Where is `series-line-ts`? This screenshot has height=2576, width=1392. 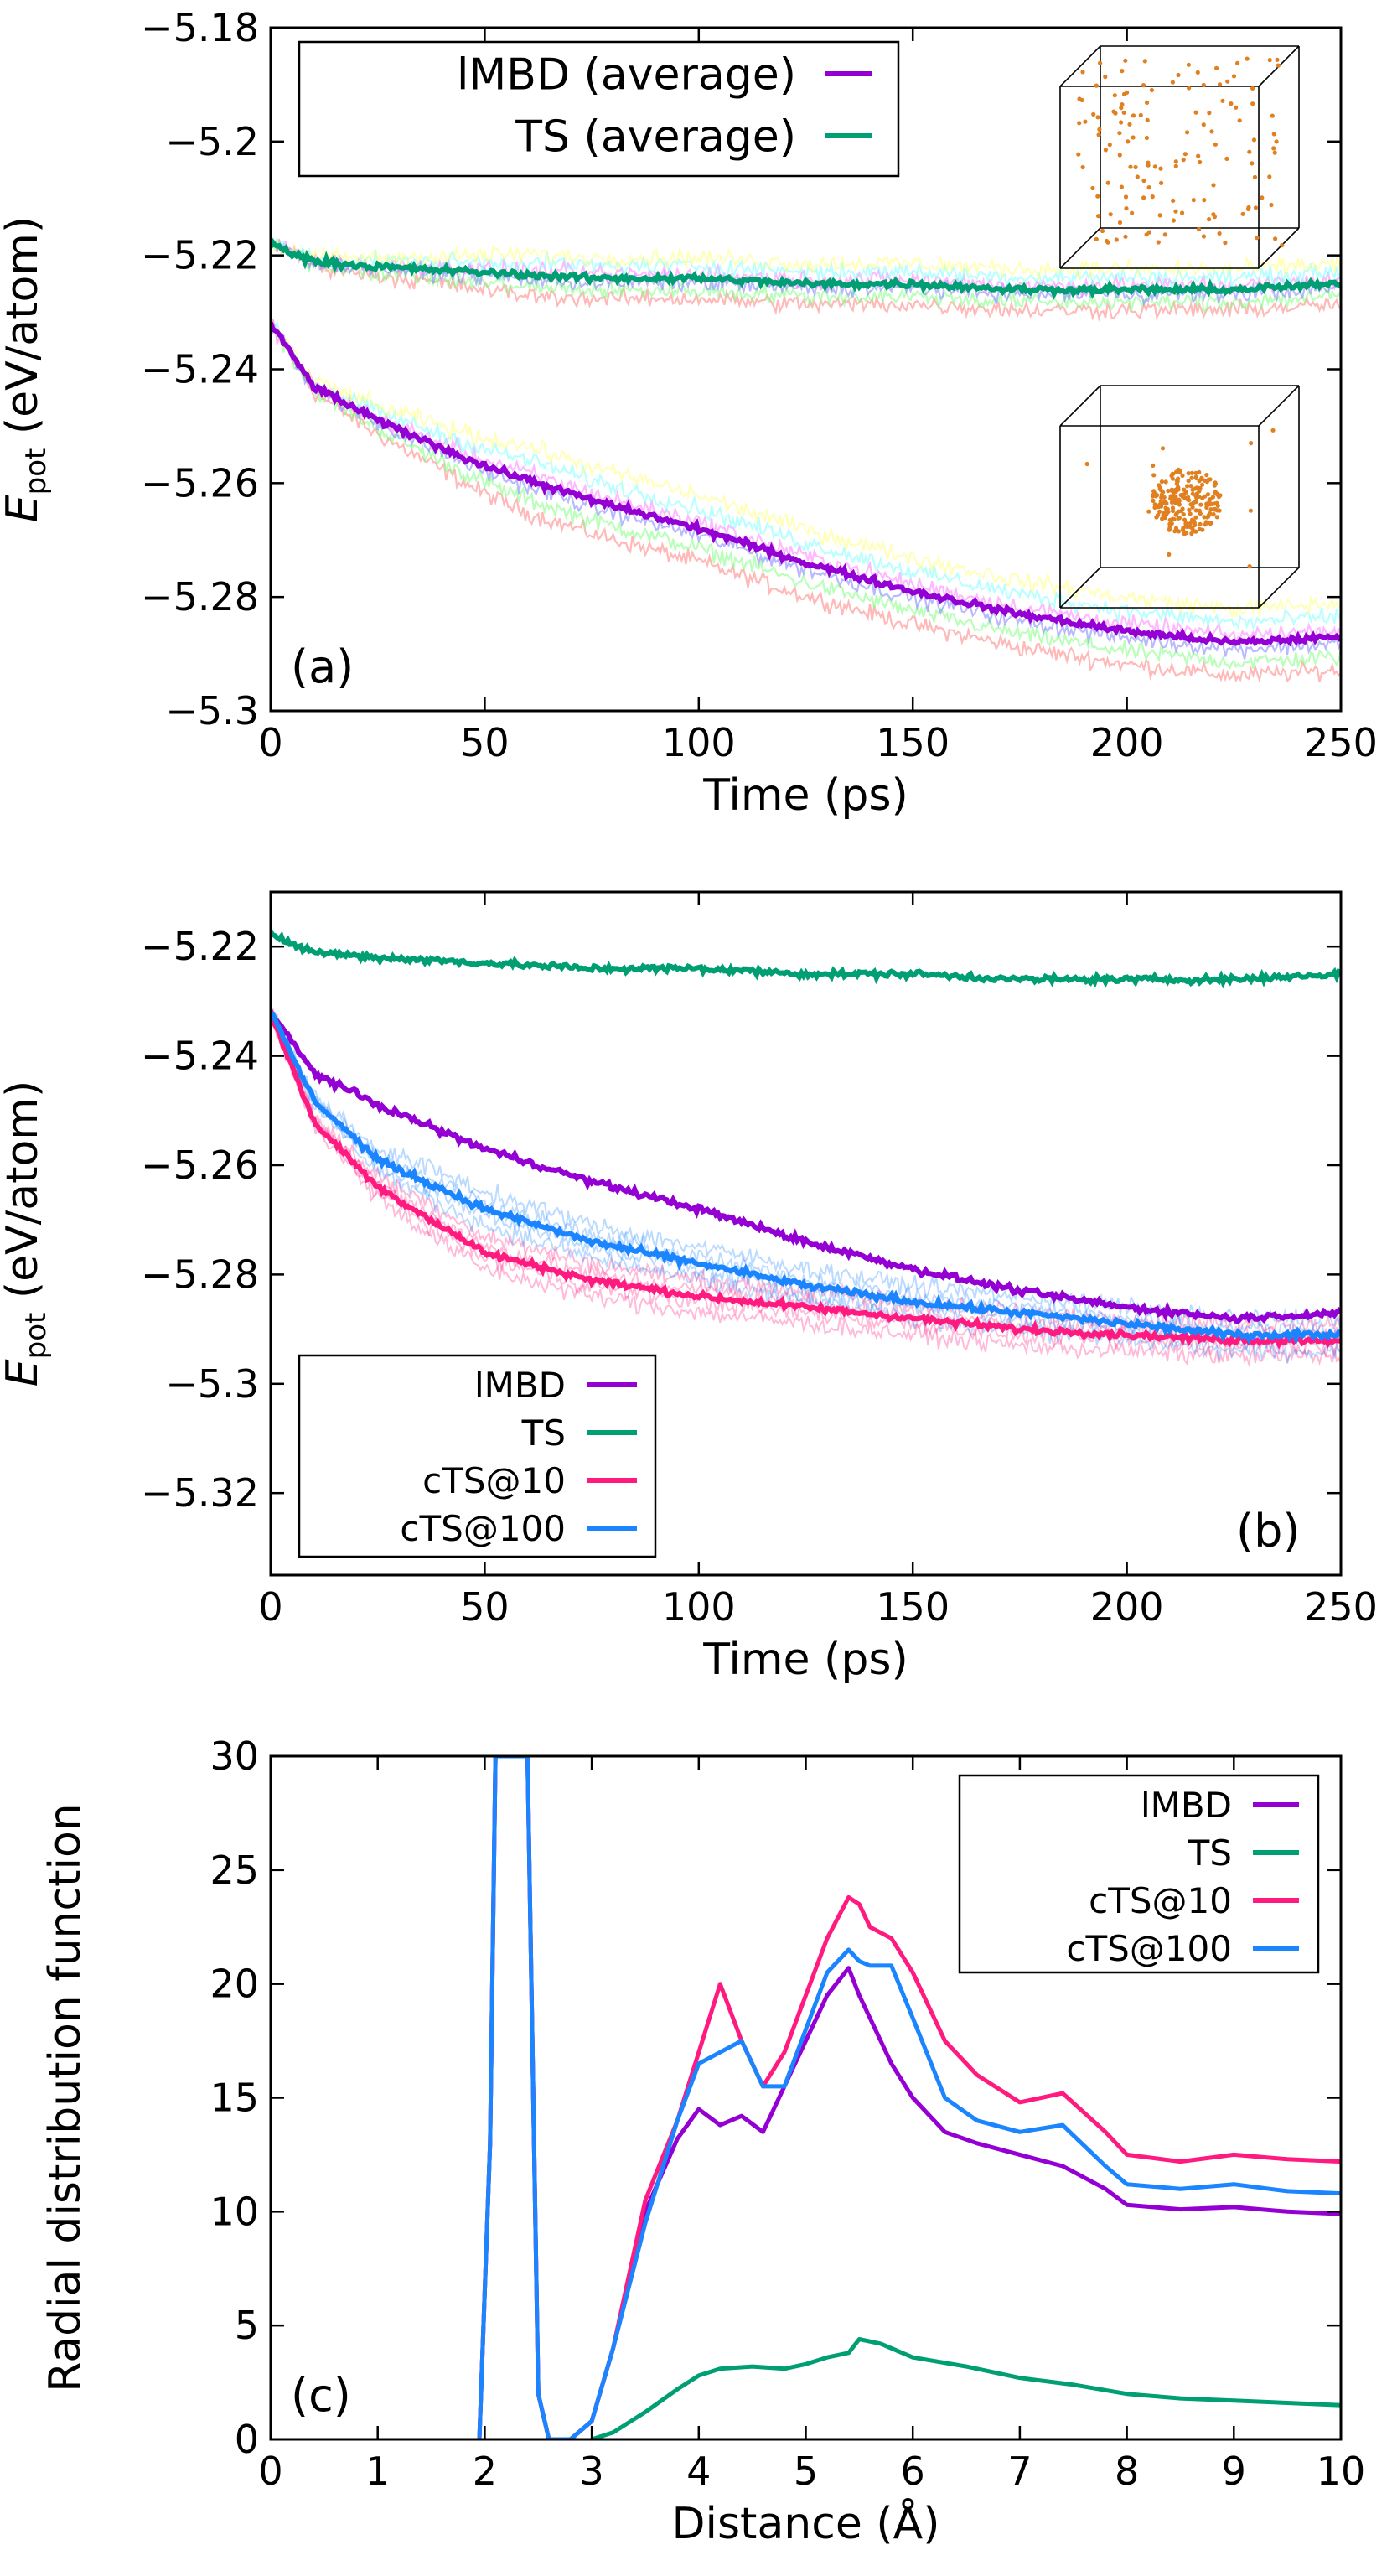 series-line-ts is located at coordinates (806, 960).